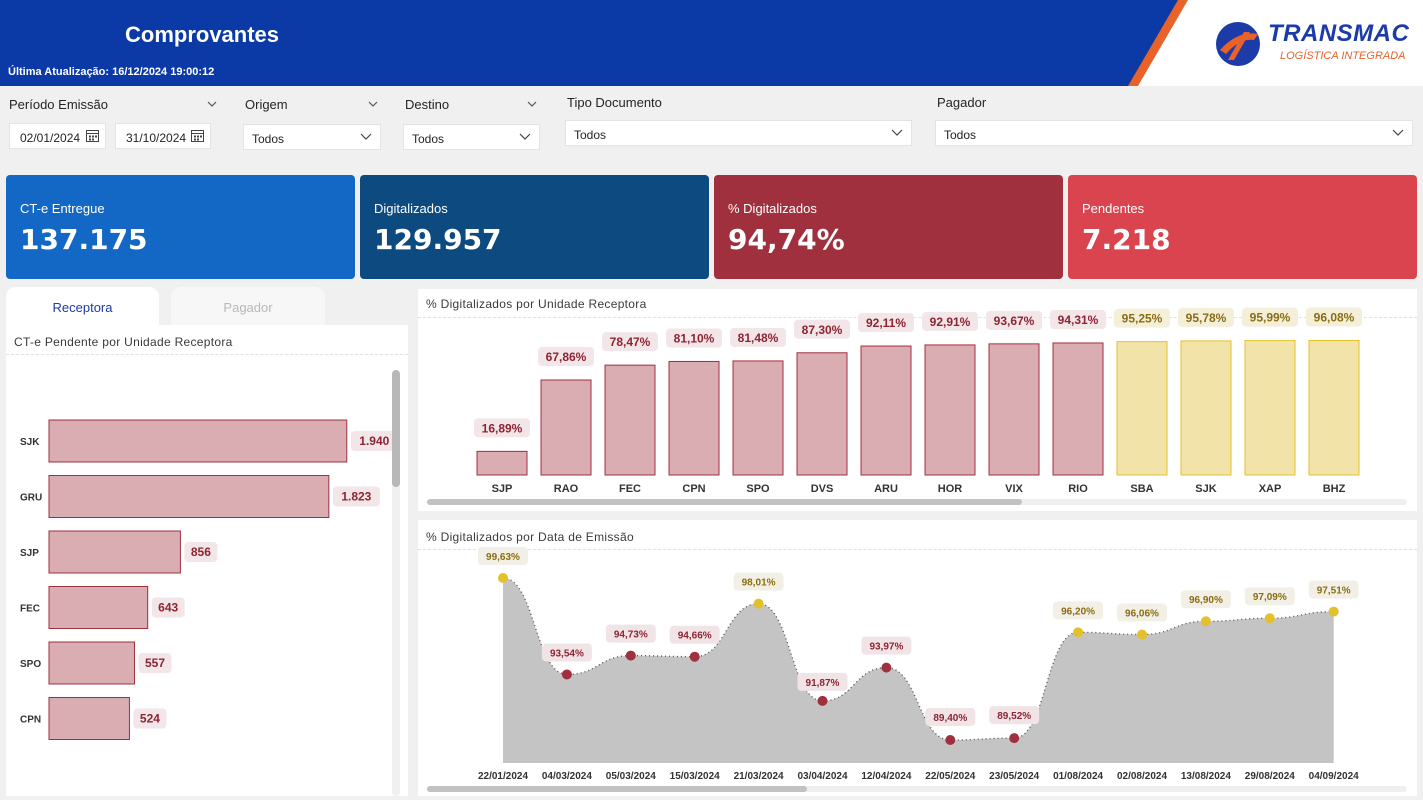 This screenshot has height=800, width=1423. Describe the element at coordinates (202, 34) in the screenshot. I see `page-title: Comprovantes` at that location.